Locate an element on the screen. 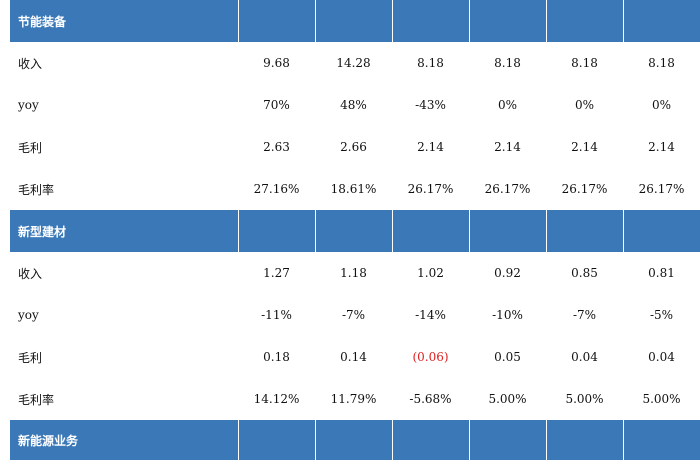  table-row: 毛利 2.63 2.66 2.14 2.14 2.14 2.14 is located at coordinates (355, 147).